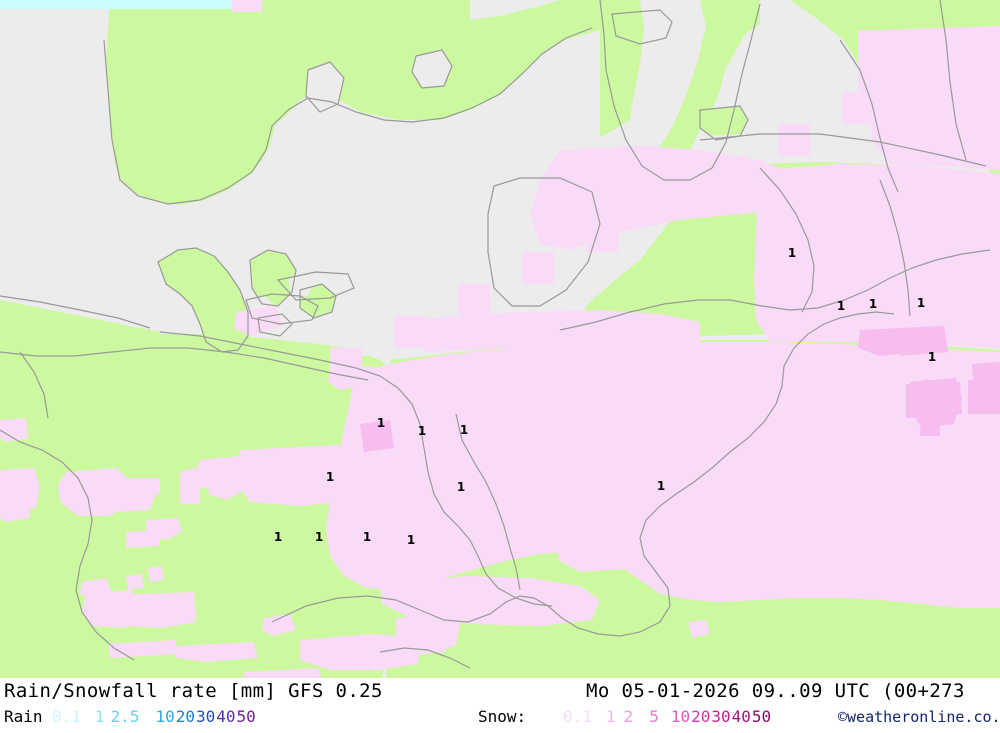  What do you see at coordinates (680, 389) in the screenshot?
I see `snow-mid-layer` at bounding box center [680, 389].